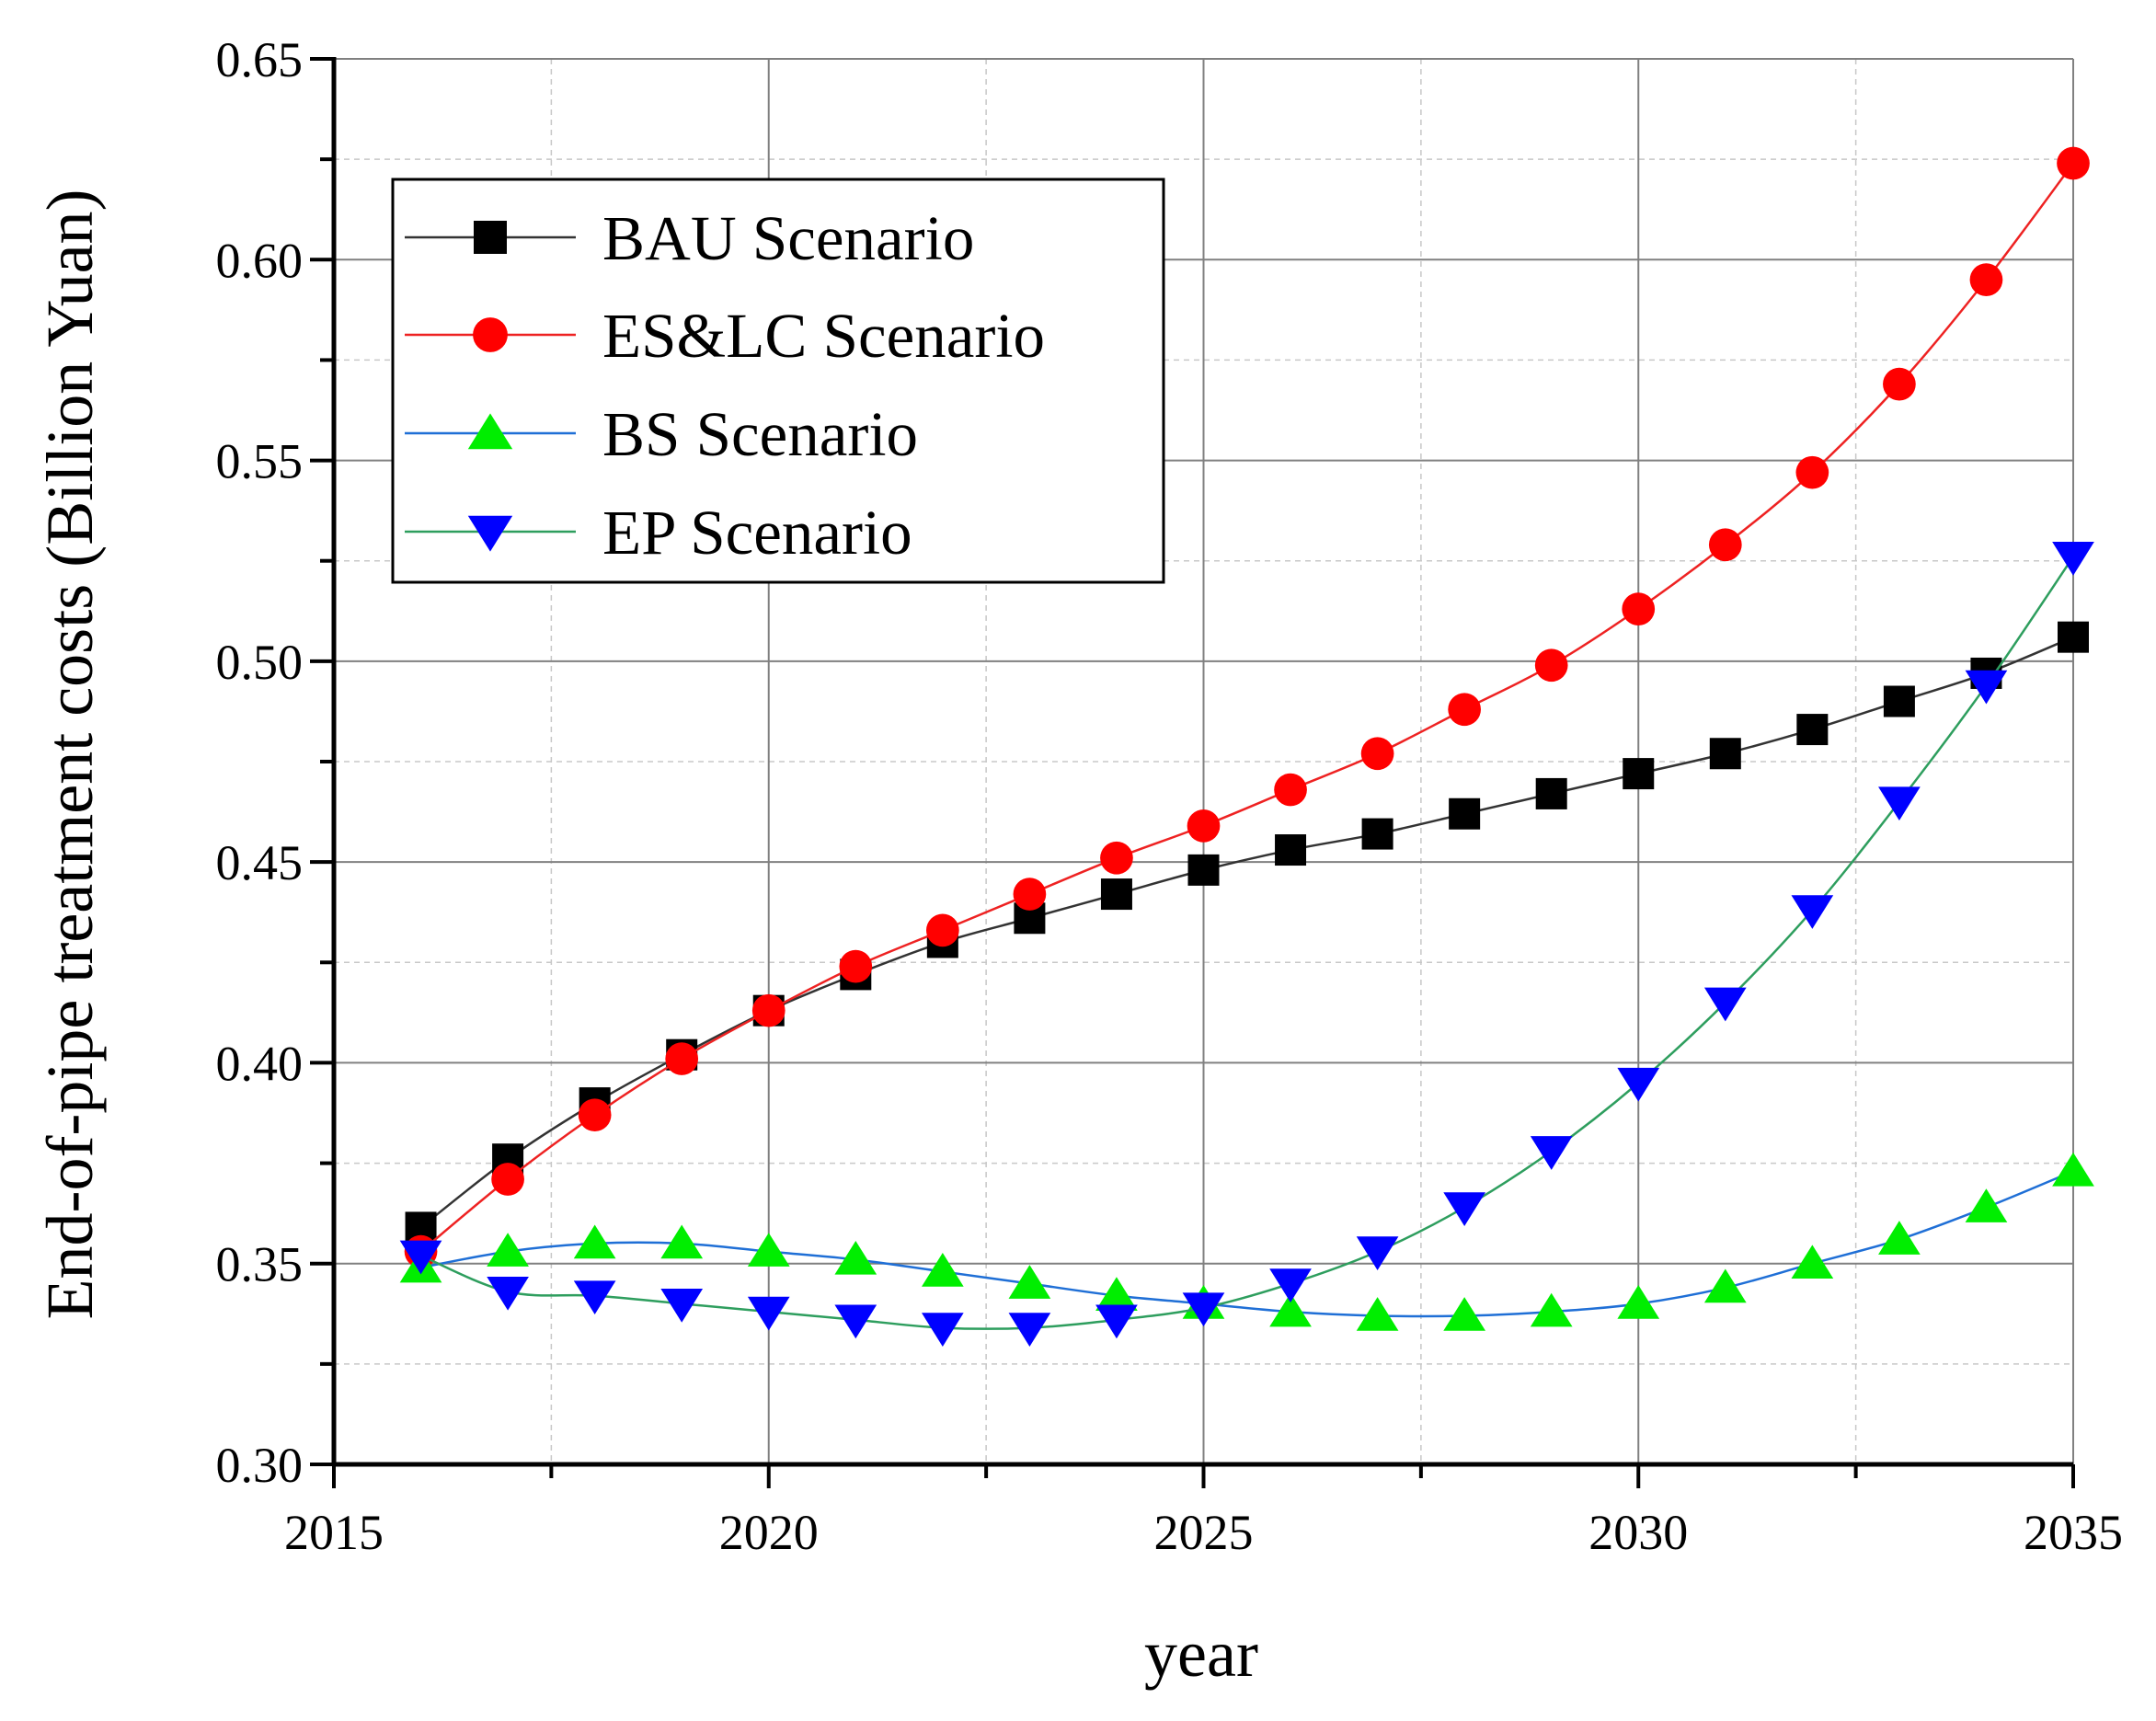 The width and height of the screenshot is (2156, 1721). What do you see at coordinates (824, 336) in the screenshot?
I see `legend-label: ES&LC Scenario` at bounding box center [824, 336].